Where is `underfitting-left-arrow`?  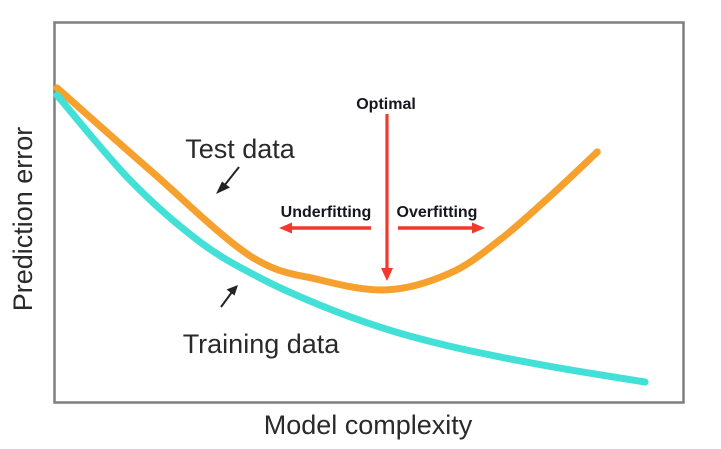 underfitting-left-arrow is located at coordinates (325, 228).